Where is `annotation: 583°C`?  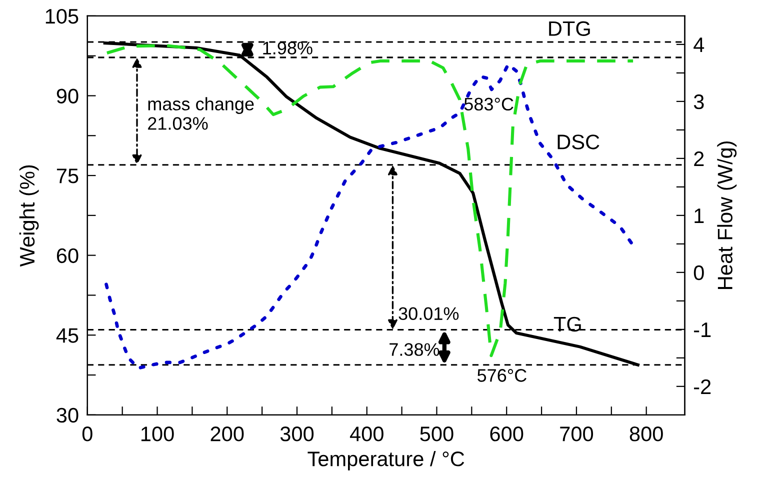 annotation: 583°C is located at coordinates (489, 104).